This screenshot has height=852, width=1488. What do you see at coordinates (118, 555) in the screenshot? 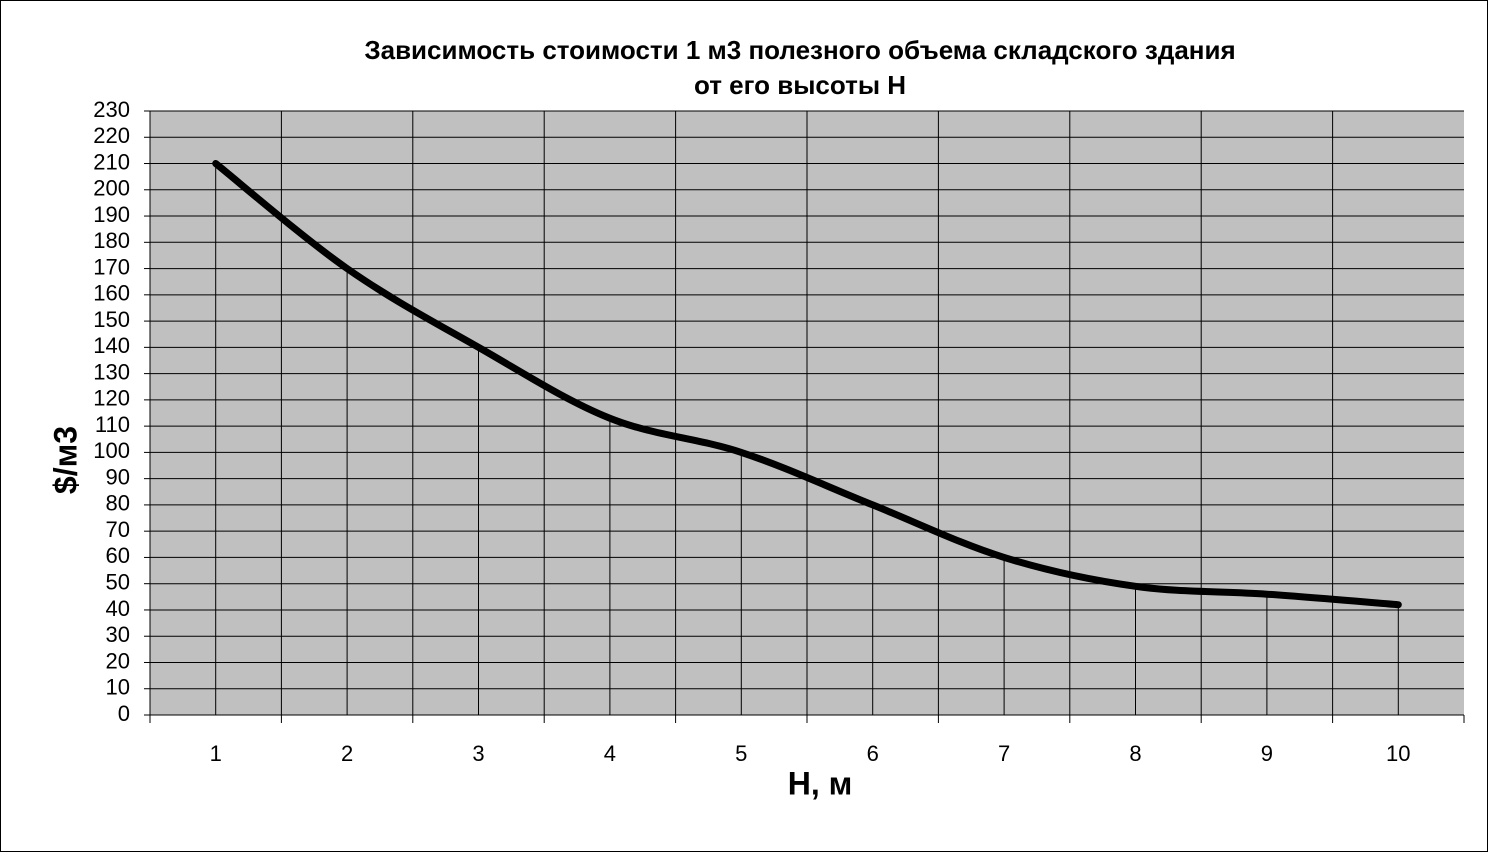
I see `y-tick-label: 60` at bounding box center [118, 555].